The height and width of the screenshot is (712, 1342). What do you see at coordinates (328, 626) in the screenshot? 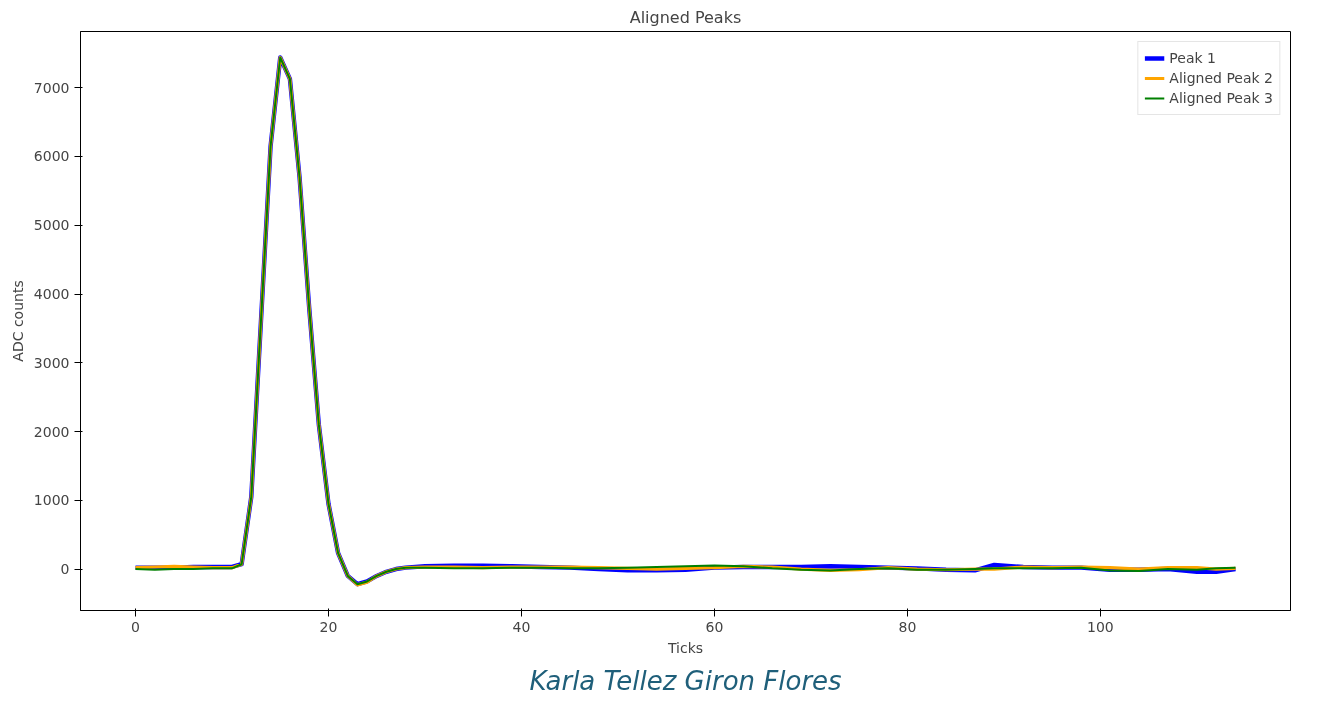
I see `x-tick-label: 20` at bounding box center [328, 626].